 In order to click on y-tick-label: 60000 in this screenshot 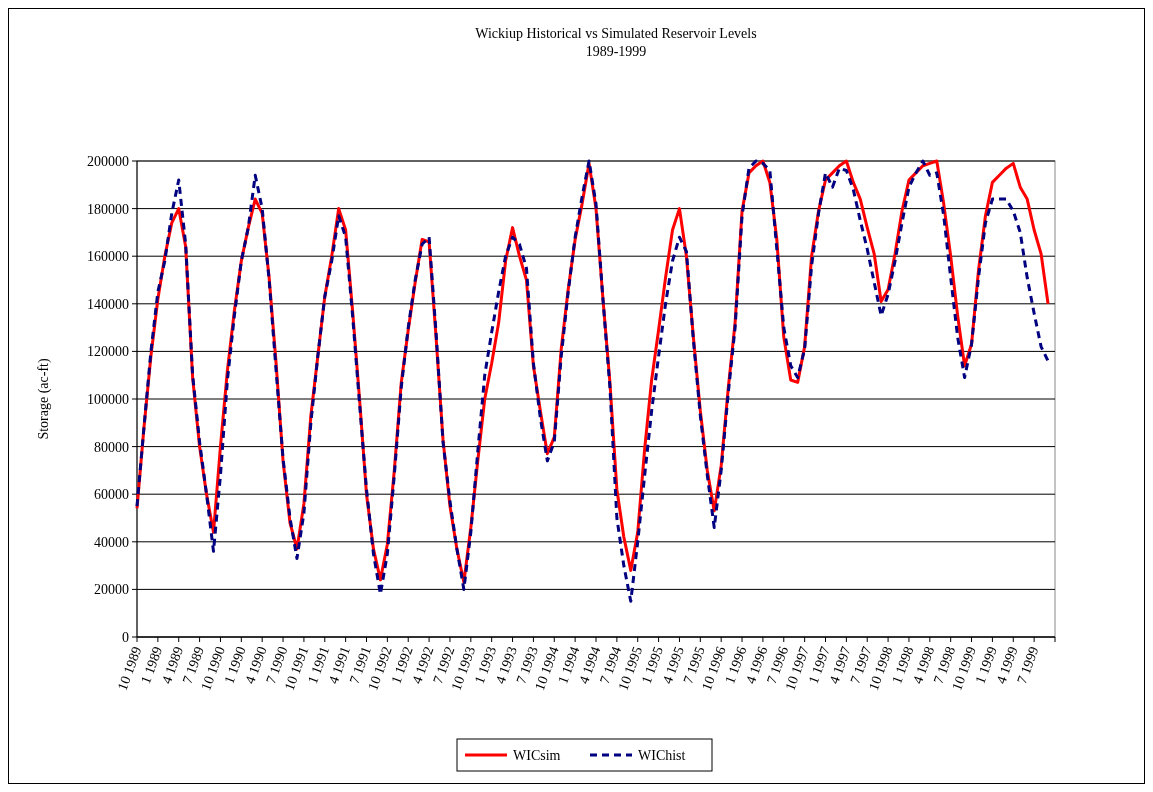, I will do `click(111, 495)`.